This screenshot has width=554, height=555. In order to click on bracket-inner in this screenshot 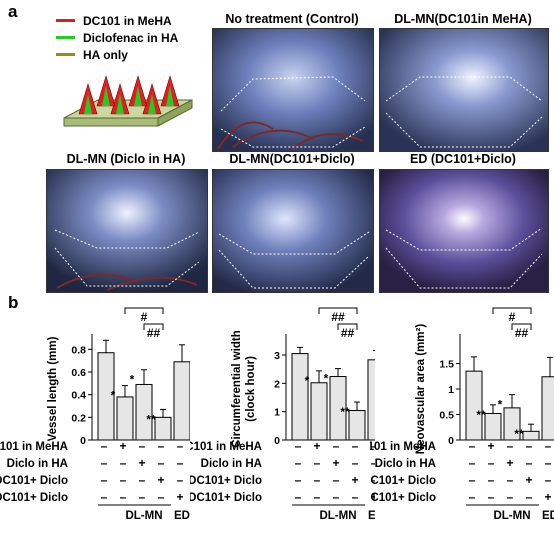, I will do `click(347, 326)`.